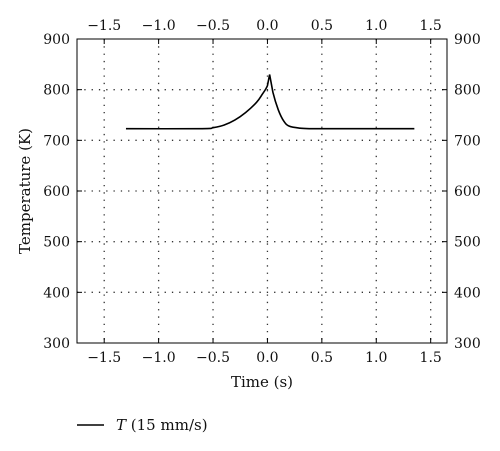  I want to click on y-tick-label-left: 800, so click(56, 91).